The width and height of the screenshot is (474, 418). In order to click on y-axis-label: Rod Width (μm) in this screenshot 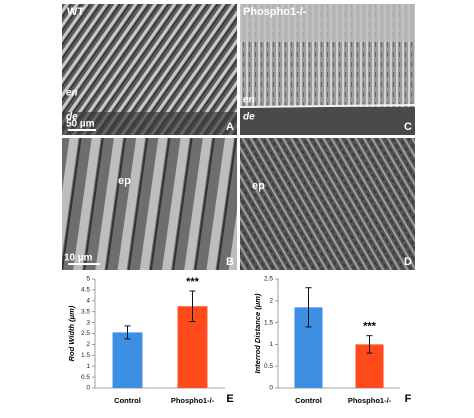, I will do `click(71, 333)`.